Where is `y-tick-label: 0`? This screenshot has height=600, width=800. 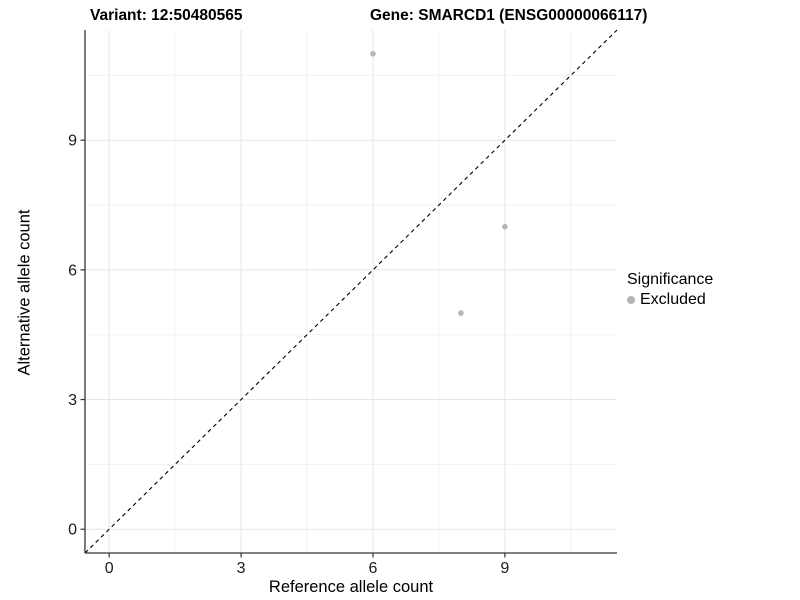 y-tick-label: 0 is located at coordinates (72, 530).